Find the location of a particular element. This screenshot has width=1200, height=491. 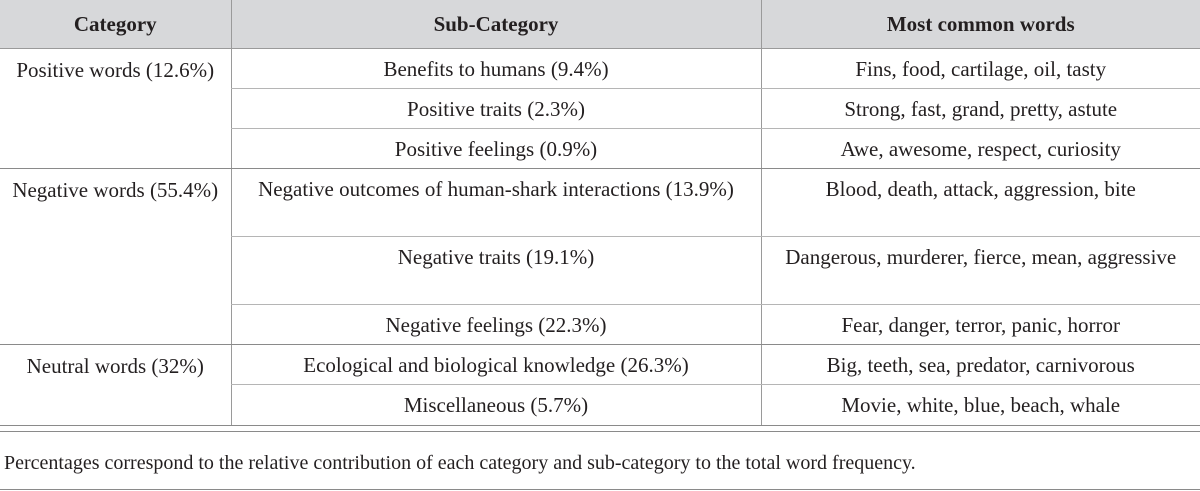

sub-category-cell: Negative feelings (22.3%) is located at coordinates (495, 324).